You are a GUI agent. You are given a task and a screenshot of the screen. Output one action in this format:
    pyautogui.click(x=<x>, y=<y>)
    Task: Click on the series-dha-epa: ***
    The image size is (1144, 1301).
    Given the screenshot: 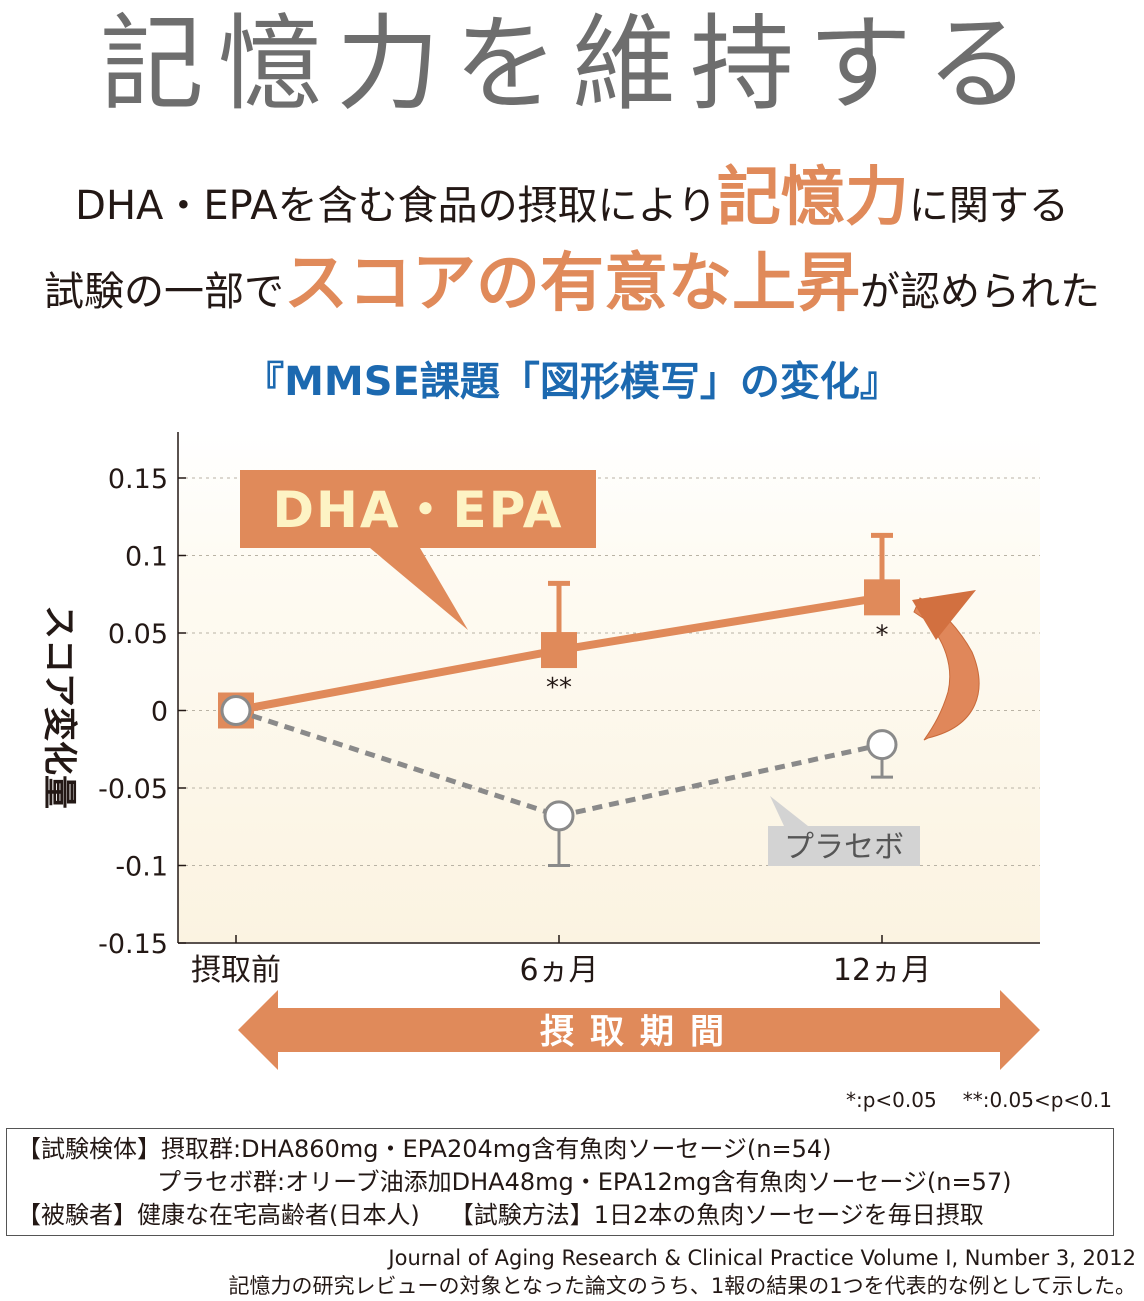 What is the action you would take?
    pyautogui.click(x=559, y=630)
    